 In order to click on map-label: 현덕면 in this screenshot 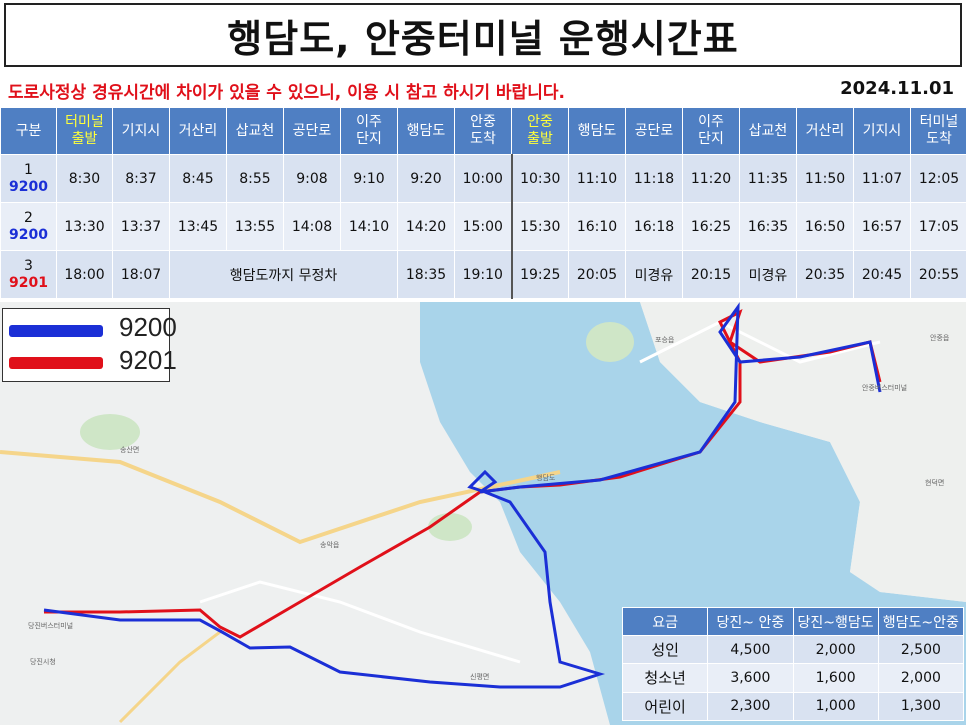, I will do `click(934, 482)`.